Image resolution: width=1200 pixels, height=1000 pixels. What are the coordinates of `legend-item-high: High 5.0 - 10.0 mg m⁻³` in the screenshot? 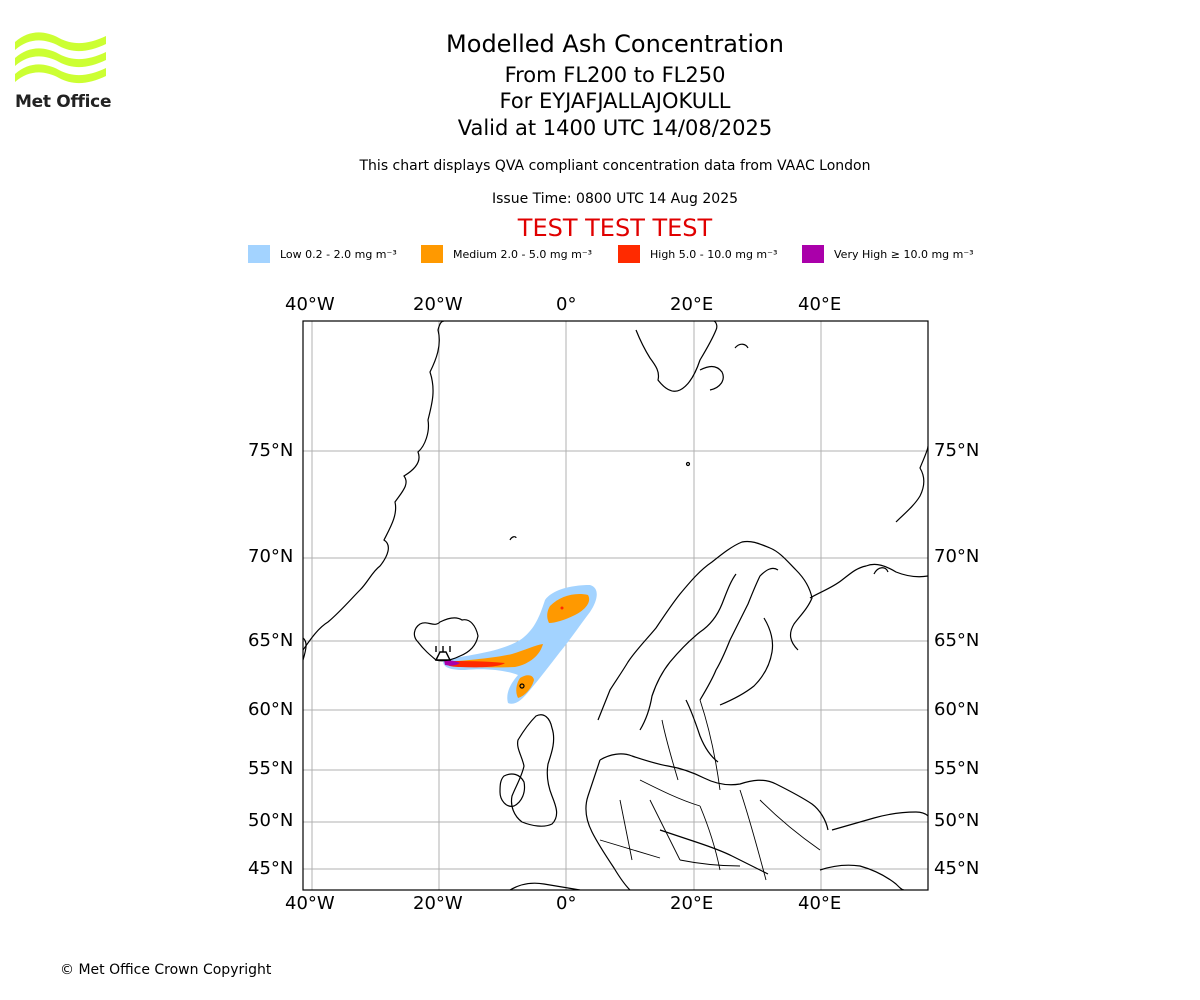 It's located at (697, 254).